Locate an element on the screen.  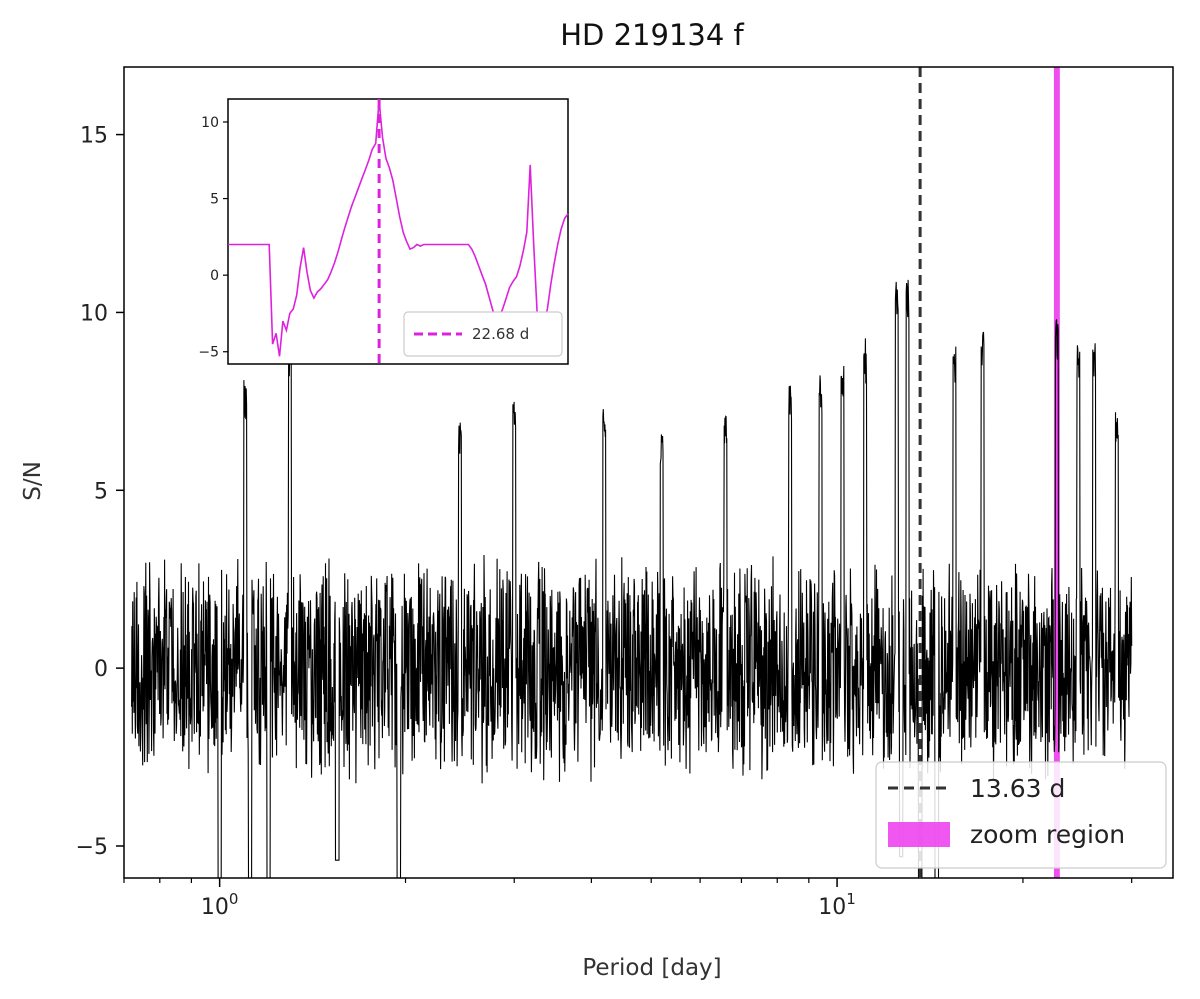
y-tick-label: 15 is located at coordinates (94, 136).